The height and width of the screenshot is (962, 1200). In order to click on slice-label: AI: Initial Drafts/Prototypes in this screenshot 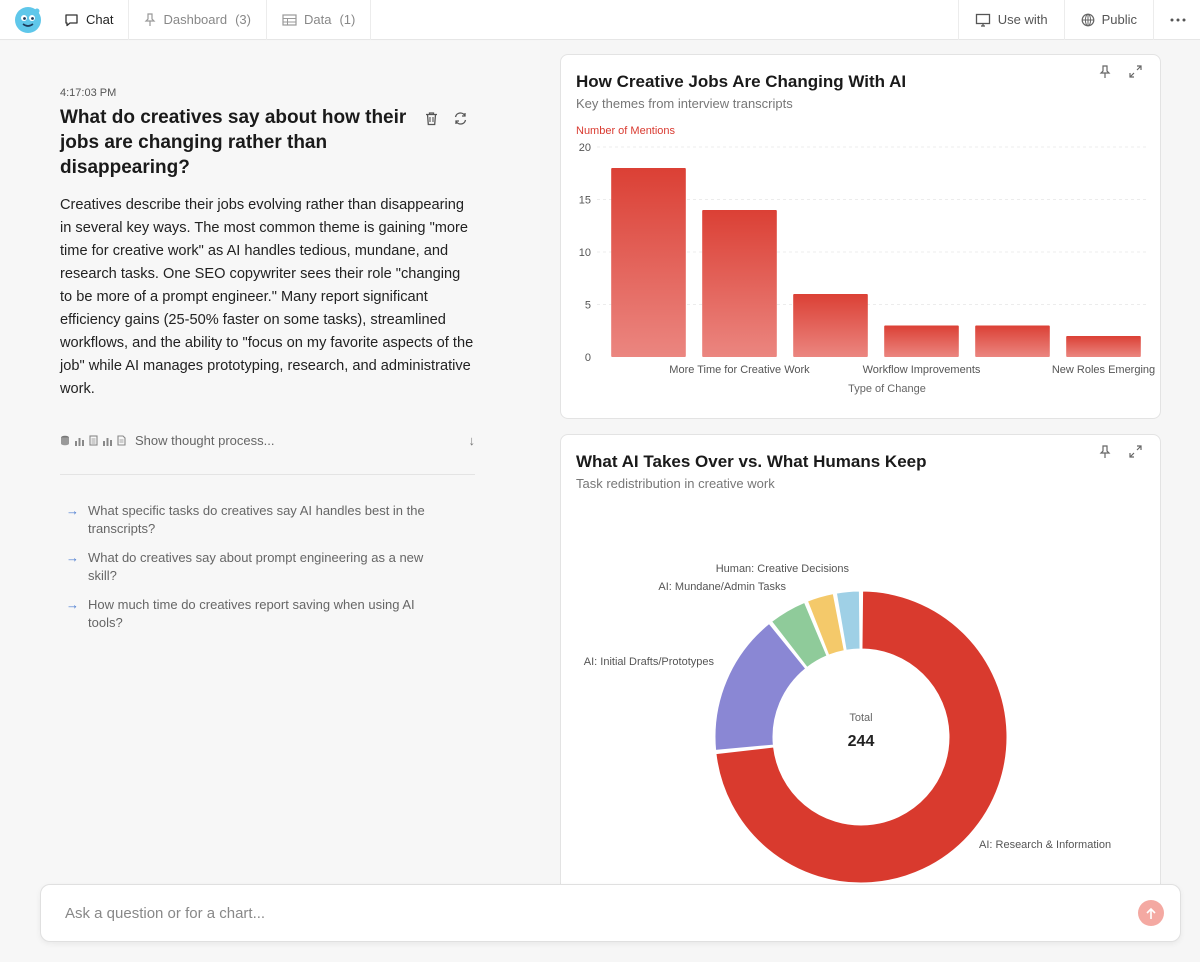, I will do `click(649, 662)`.